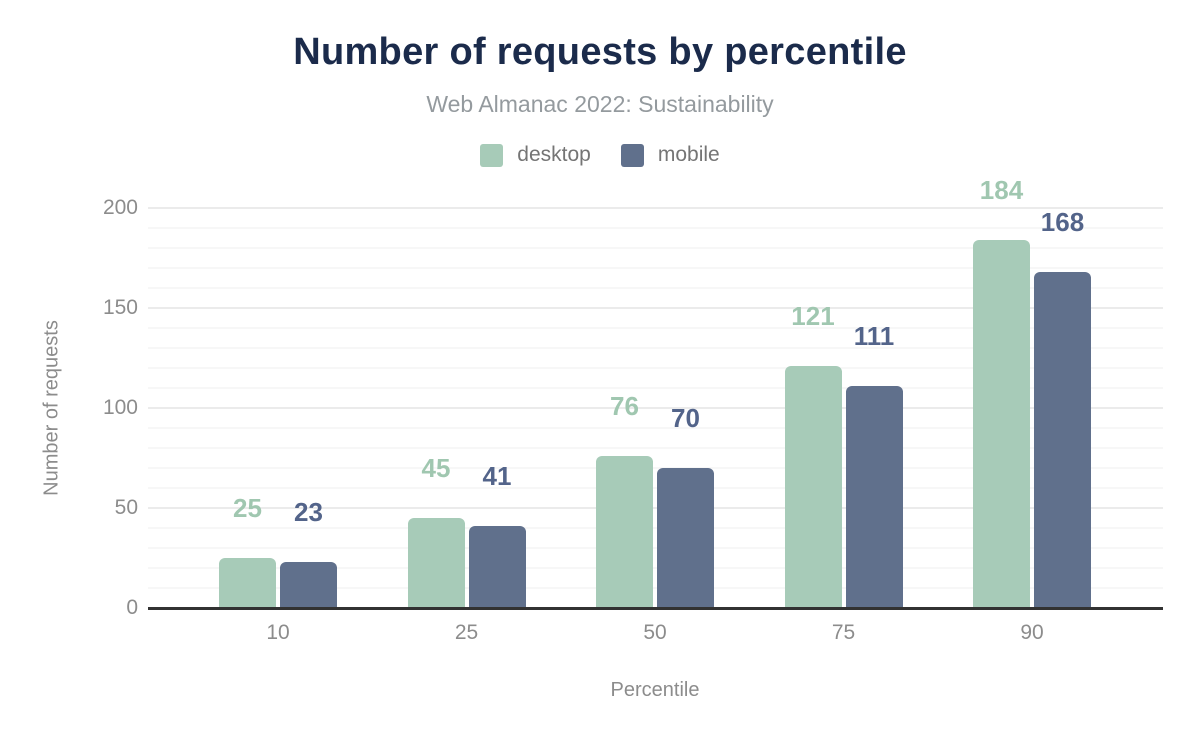 The height and width of the screenshot is (742, 1200). What do you see at coordinates (120, 307) in the screenshot?
I see `y-tick-label: 150` at bounding box center [120, 307].